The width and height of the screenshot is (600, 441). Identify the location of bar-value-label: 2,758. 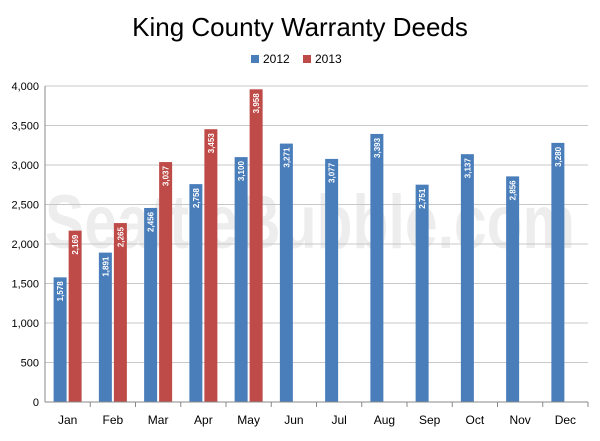
(196, 198).